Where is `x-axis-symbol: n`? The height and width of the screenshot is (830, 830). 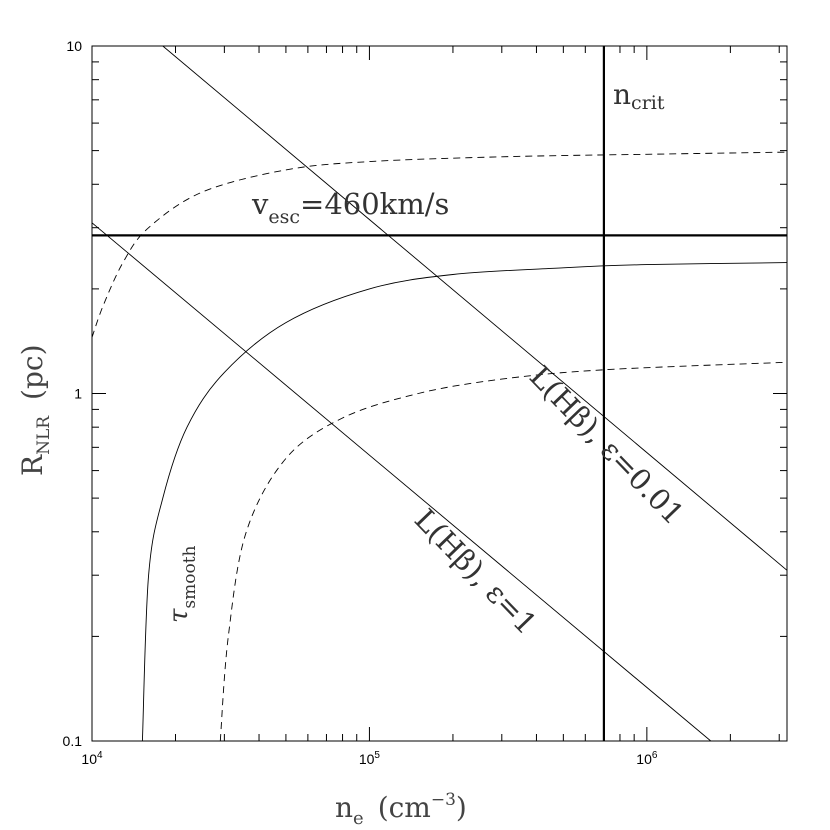
x-axis-symbol: n is located at coordinates (344, 807).